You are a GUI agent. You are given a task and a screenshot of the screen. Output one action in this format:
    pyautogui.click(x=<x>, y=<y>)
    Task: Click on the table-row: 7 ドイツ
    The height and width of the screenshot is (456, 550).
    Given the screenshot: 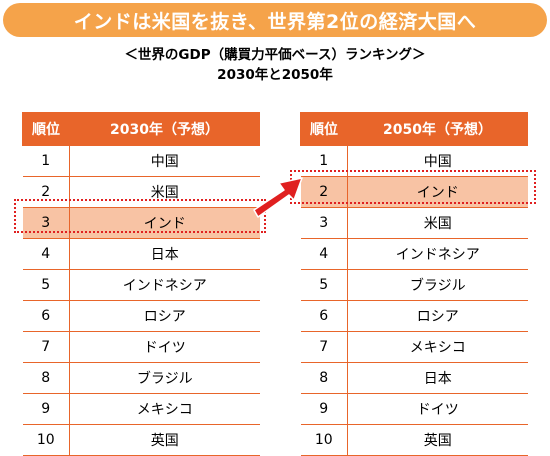 What is the action you would take?
    pyautogui.click(x=141, y=347)
    